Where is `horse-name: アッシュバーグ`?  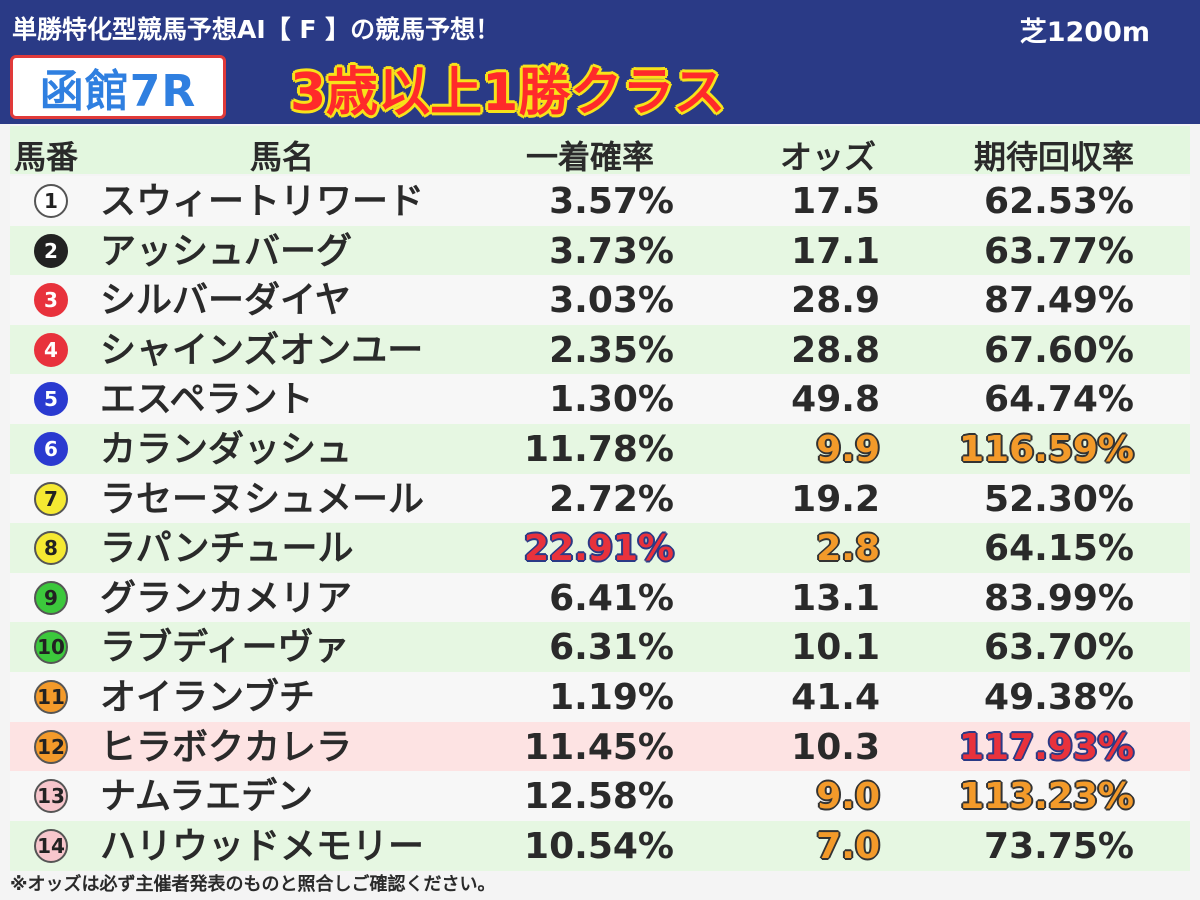 horse-name: アッシュバーグ is located at coordinates (226, 251).